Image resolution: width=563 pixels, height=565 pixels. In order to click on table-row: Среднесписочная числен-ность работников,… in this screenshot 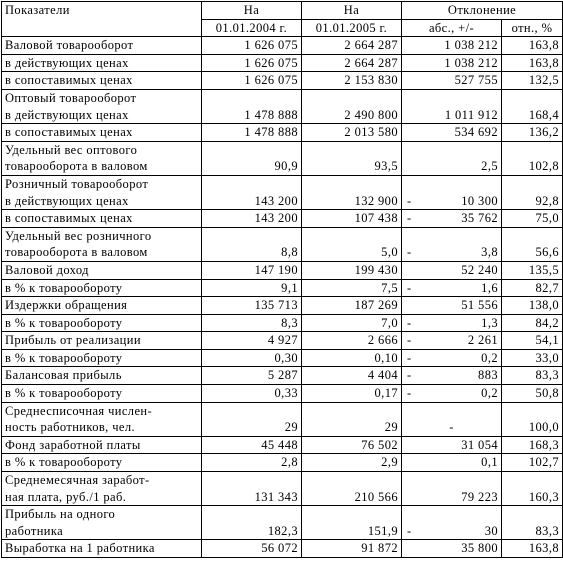, I will do `click(282, 419)`.